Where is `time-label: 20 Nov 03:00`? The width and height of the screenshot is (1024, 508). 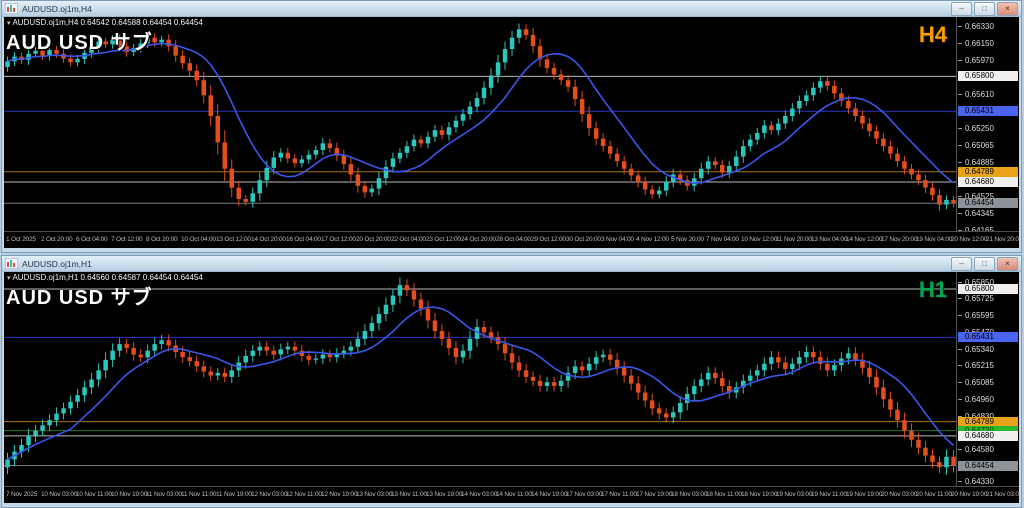
time-label: 20 Nov 03:00 is located at coordinates (899, 494).